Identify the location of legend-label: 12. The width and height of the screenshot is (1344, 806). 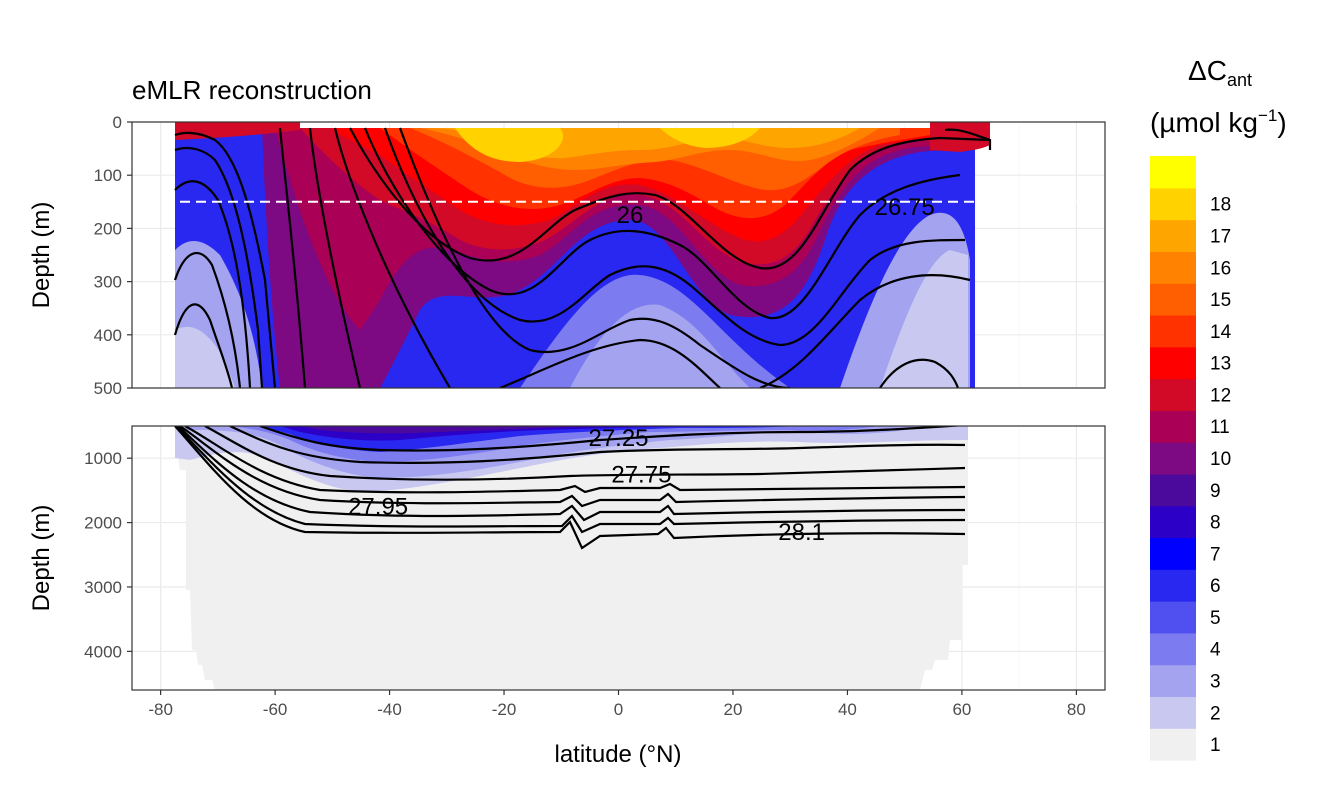
(1220, 395).